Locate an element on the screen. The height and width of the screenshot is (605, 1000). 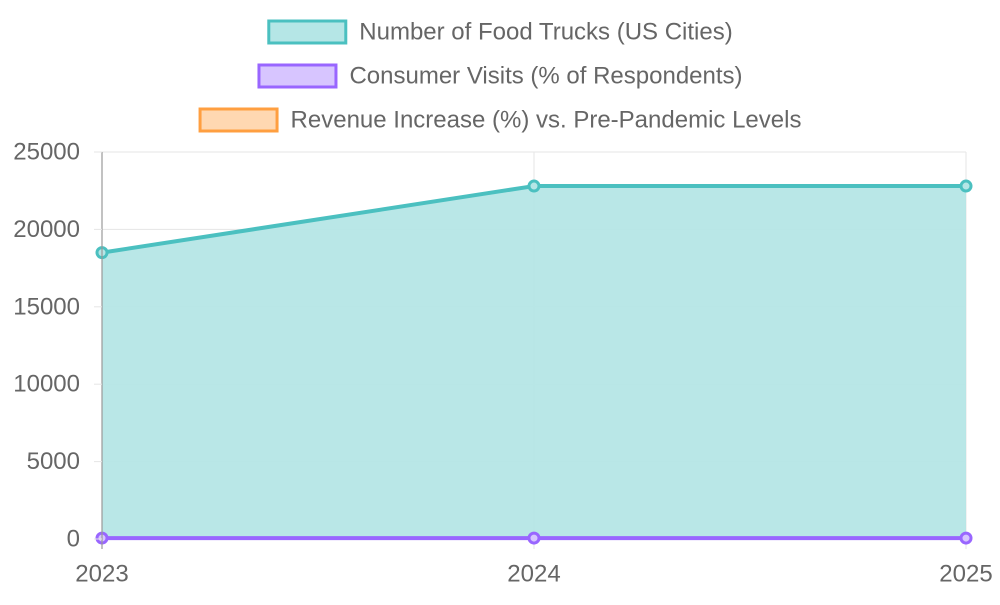
legend-label: Consumer Visits (% of Respondents) is located at coordinates (545, 76).